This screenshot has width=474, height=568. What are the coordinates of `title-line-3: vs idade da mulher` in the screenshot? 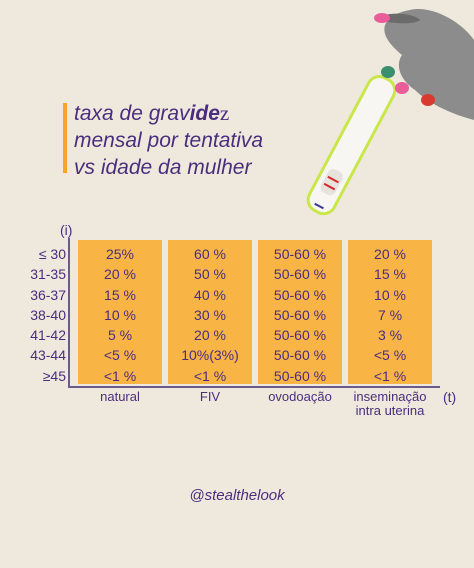 It's located at (163, 167).